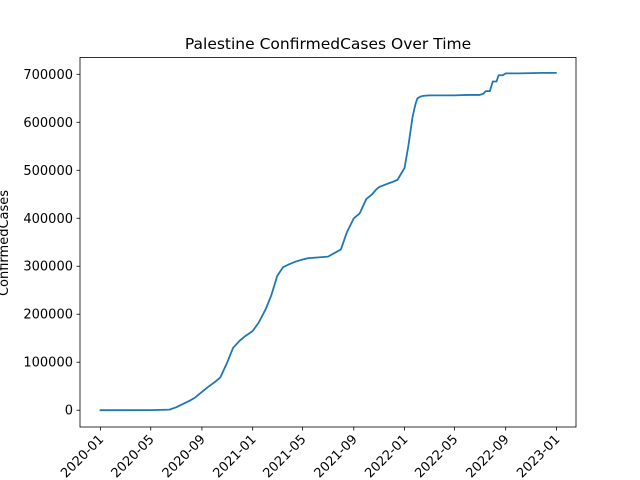 The height and width of the screenshot is (480, 640). Describe the element at coordinates (48, 315) in the screenshot. I see `y-tick-label: 200000` at that location.